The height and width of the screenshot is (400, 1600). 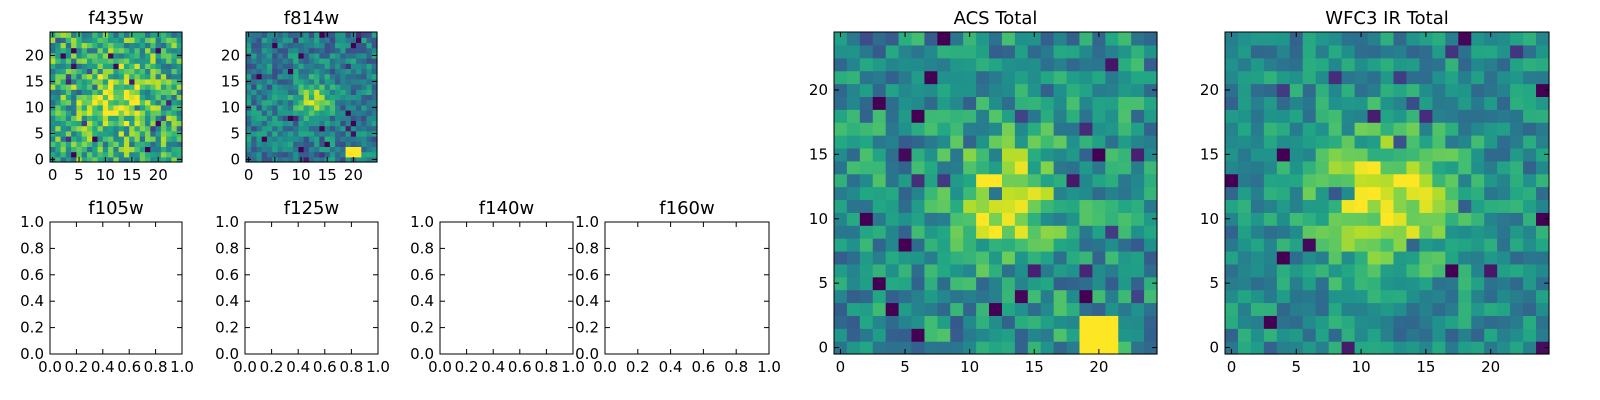 I want to click on y-tick-label: 0.0, so click(x=587, y=354).